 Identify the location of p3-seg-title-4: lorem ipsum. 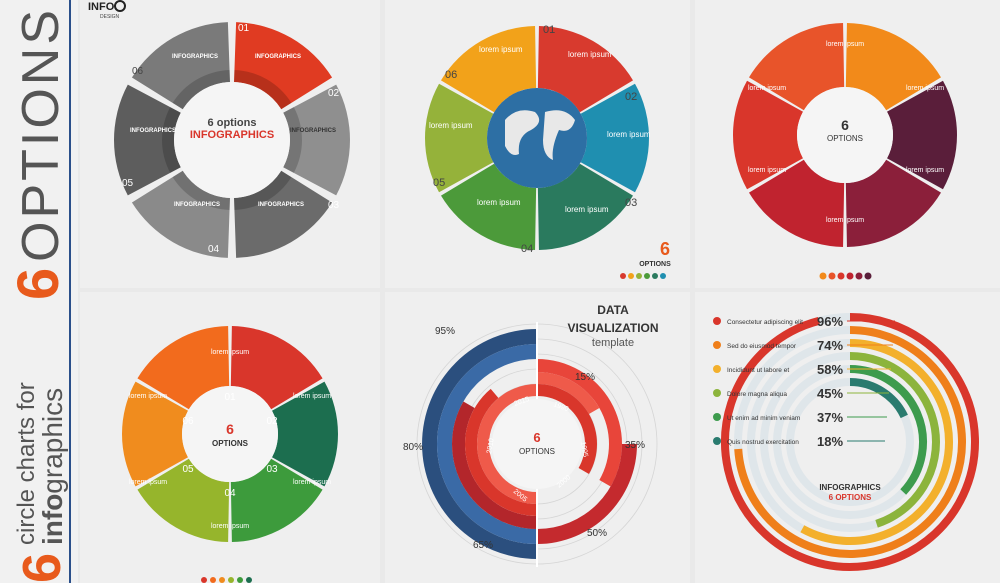
(845, 220).